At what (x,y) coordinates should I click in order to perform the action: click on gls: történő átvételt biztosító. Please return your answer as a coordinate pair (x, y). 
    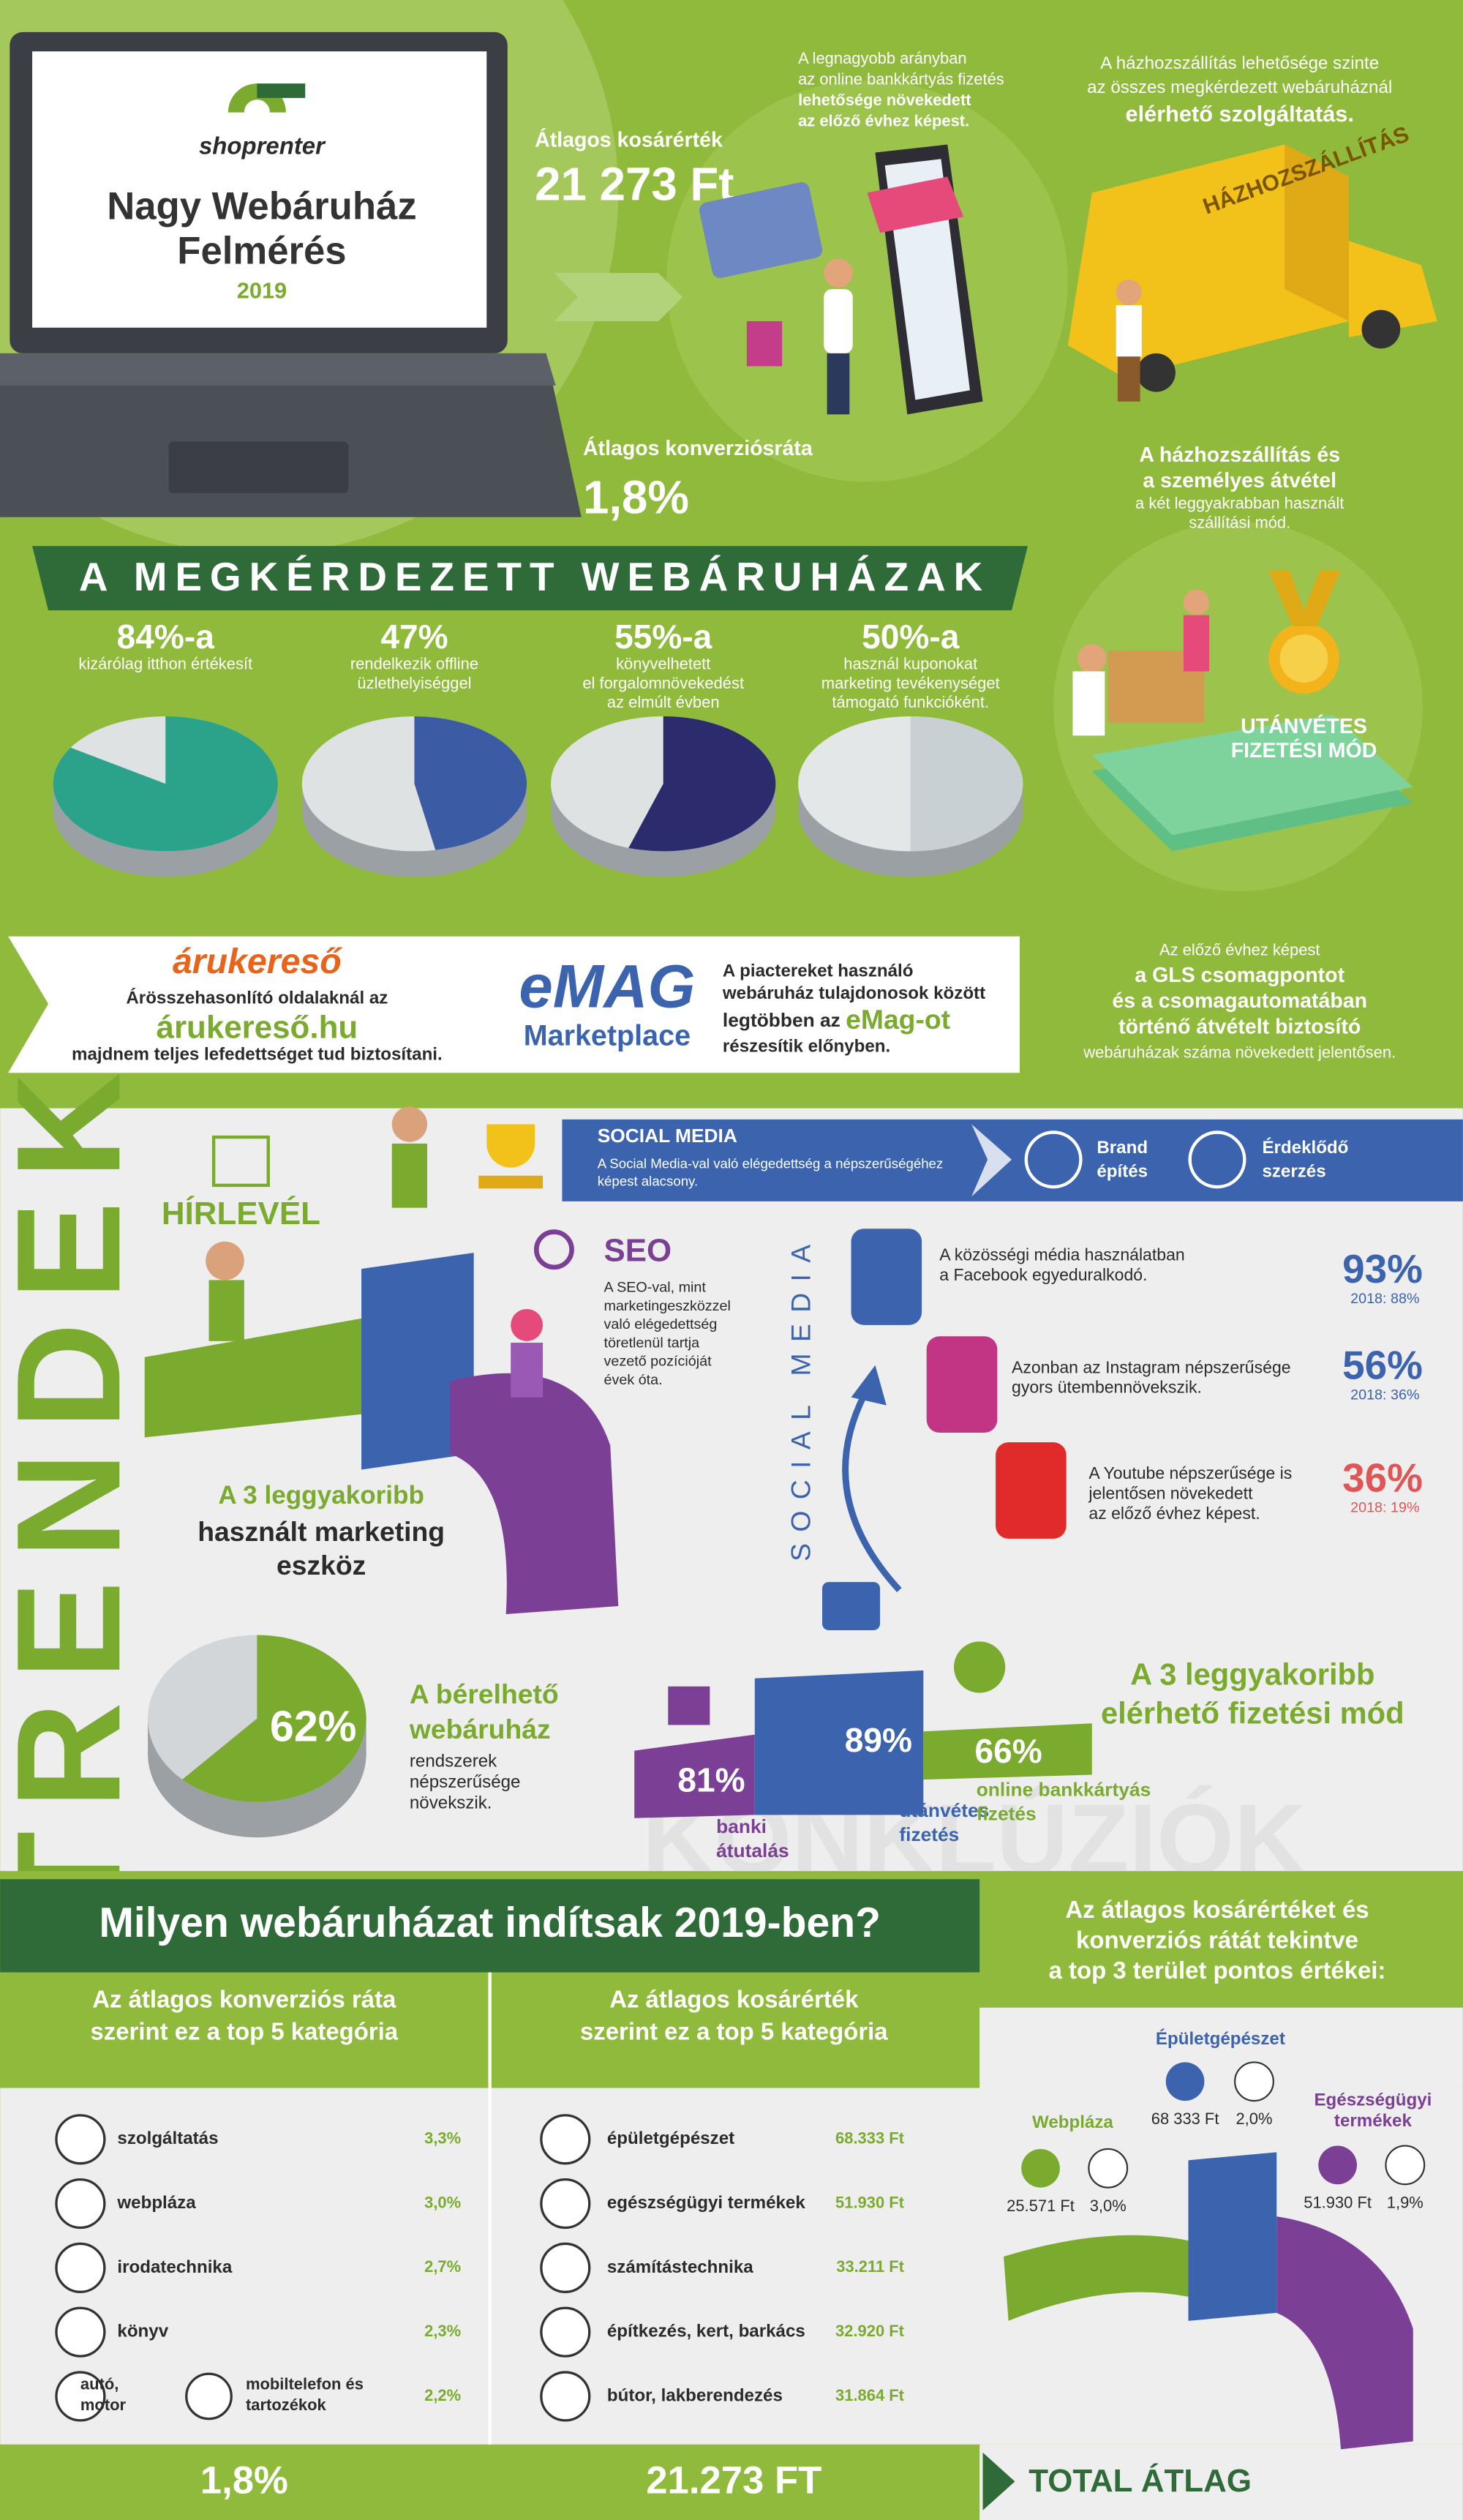
    Looking at the image, I should click on (1239, 1026).